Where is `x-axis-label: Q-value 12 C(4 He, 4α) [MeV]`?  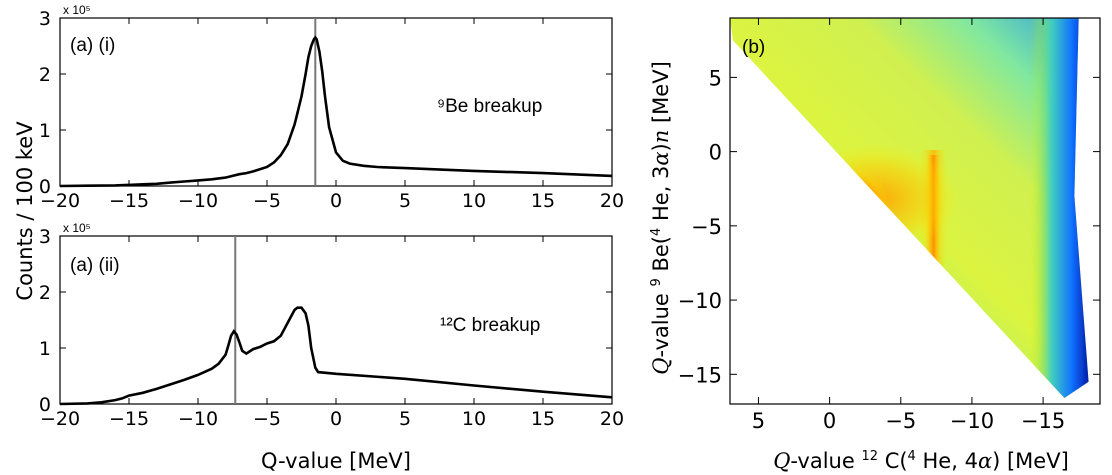
x-axis-label: Q-value 12 C(4 He, 4α) [MeV] is located at coordinates (921, 461).